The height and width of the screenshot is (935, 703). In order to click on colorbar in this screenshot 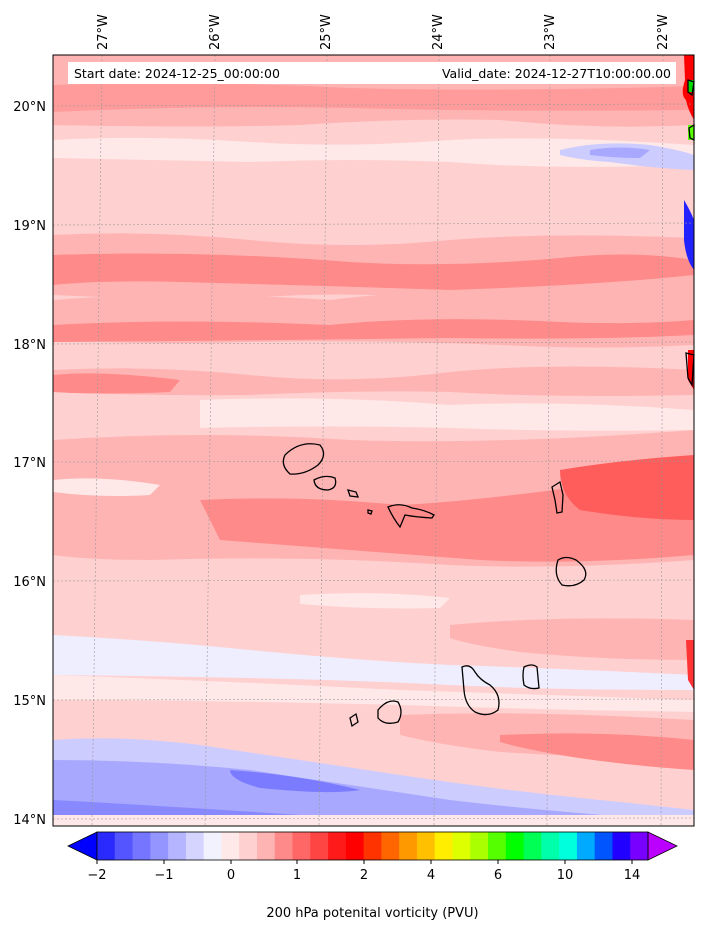, I will do `click(372, 846)`.